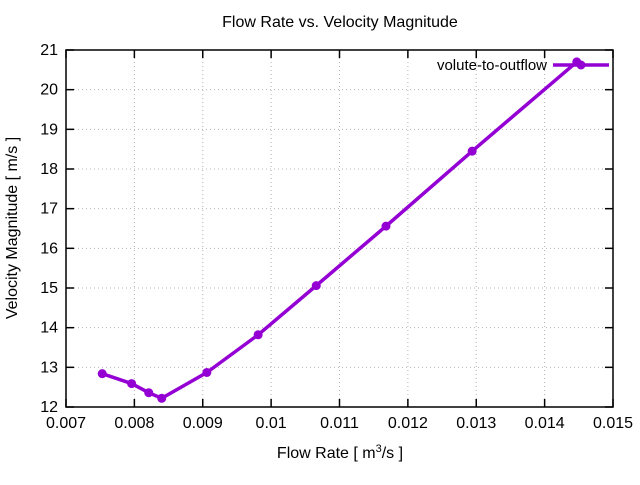  What do you see at coordinates (49, 248) in the screenshot?
I see `y-tick-label: 16` at bounding box center [49, 248].